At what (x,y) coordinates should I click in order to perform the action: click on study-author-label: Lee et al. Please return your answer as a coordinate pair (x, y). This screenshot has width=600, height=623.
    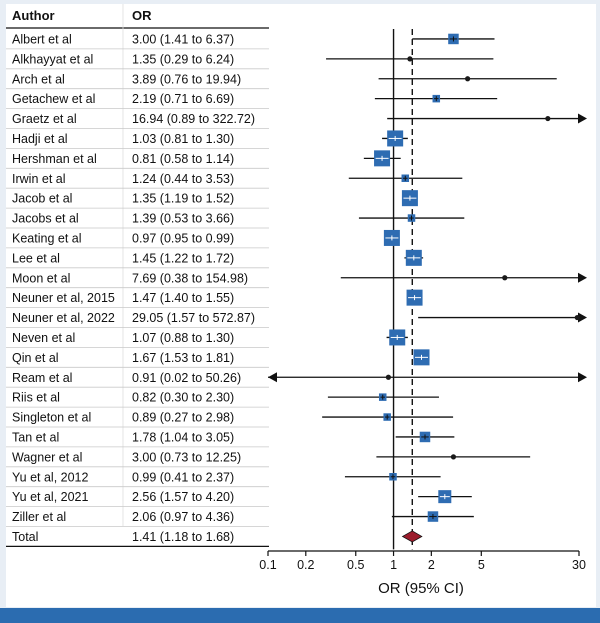
    Looking at the image, I should click on (36, 258).